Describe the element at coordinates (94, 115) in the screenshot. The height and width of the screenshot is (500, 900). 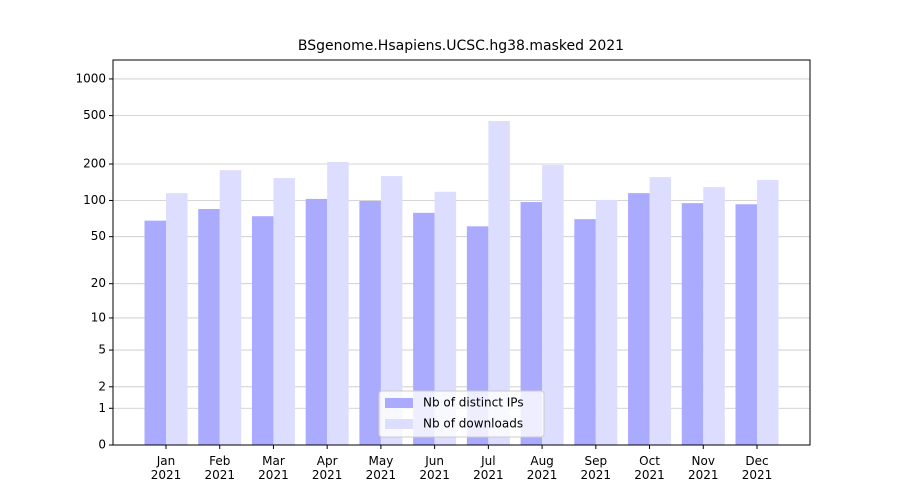
I see `y-tick-label: 500` at that location.